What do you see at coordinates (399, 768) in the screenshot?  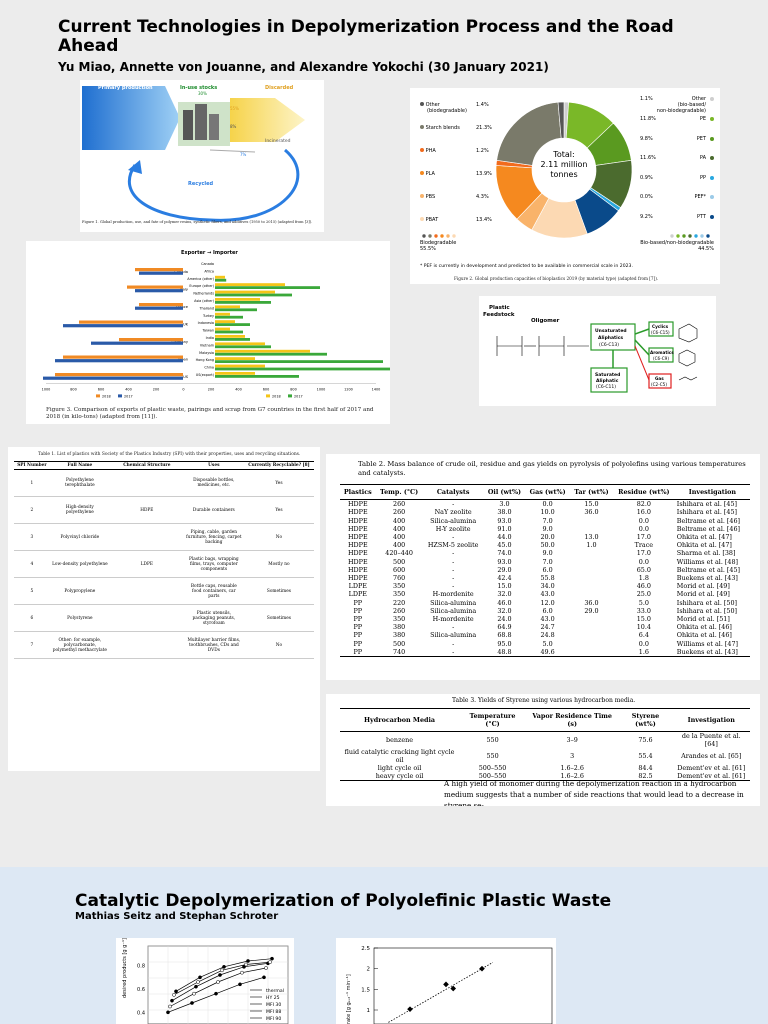 I see `table-cell: light cycle oil` at bounding box center [399, 768].